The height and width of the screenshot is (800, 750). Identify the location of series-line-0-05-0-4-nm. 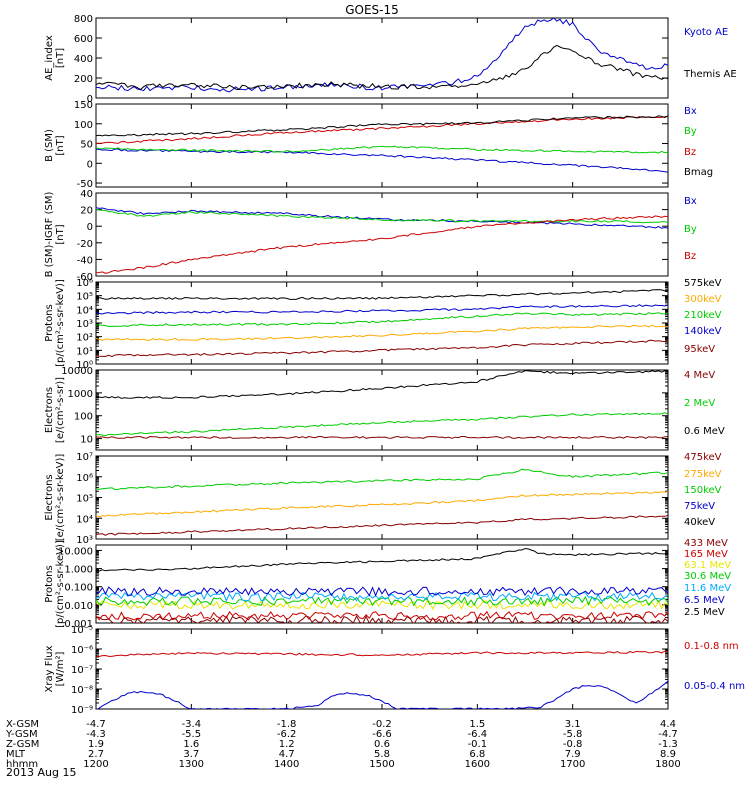
(382, 694).